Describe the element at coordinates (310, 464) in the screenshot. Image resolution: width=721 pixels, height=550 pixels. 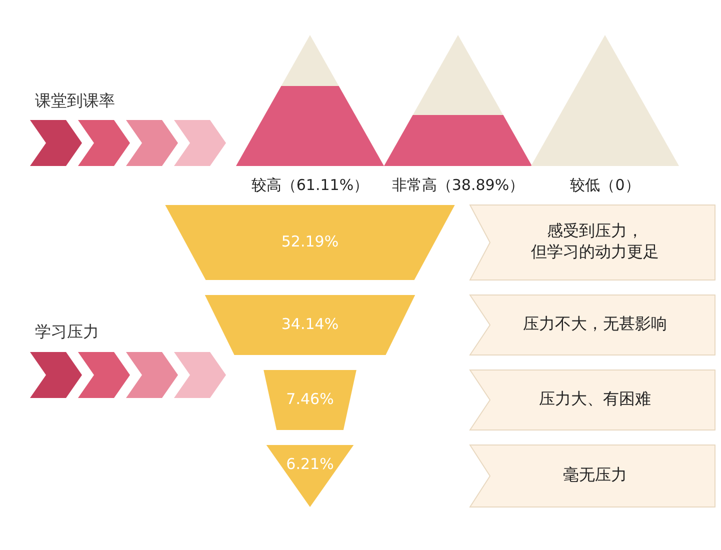
I see `data-label: 6.21%` at that location.